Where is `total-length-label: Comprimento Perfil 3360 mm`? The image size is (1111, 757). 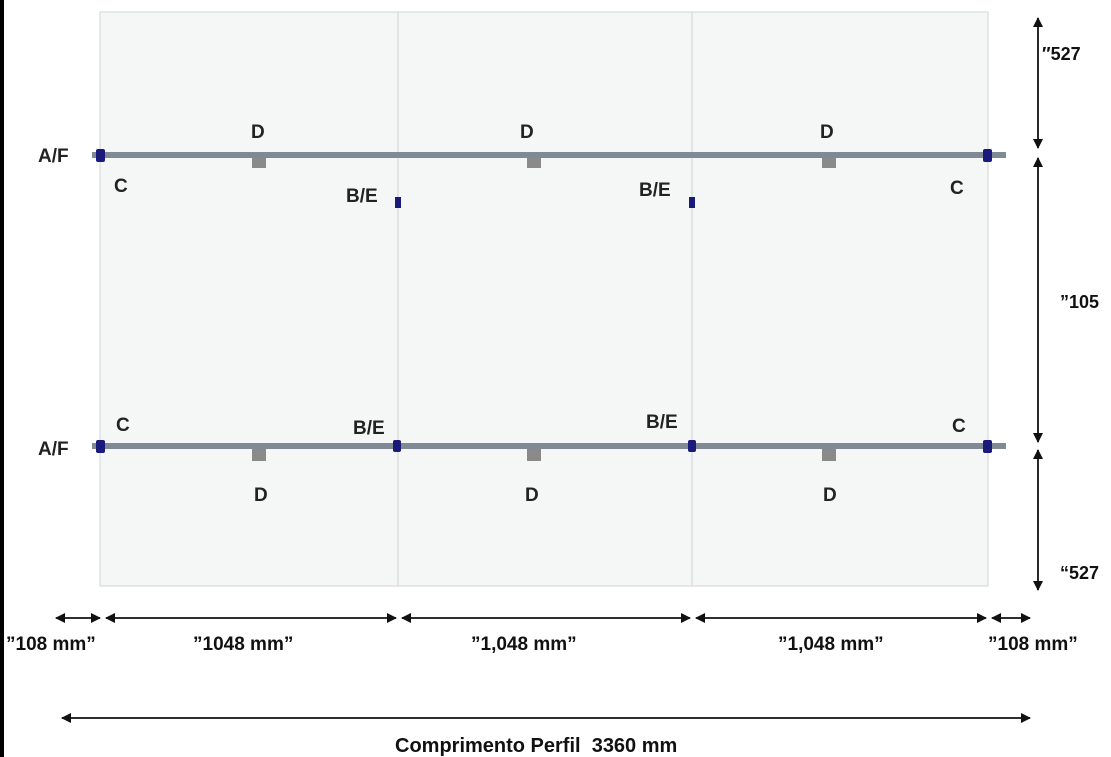
total-length-label: Comprimento Perfil 3360 mm is located at coordinates (536, 746).